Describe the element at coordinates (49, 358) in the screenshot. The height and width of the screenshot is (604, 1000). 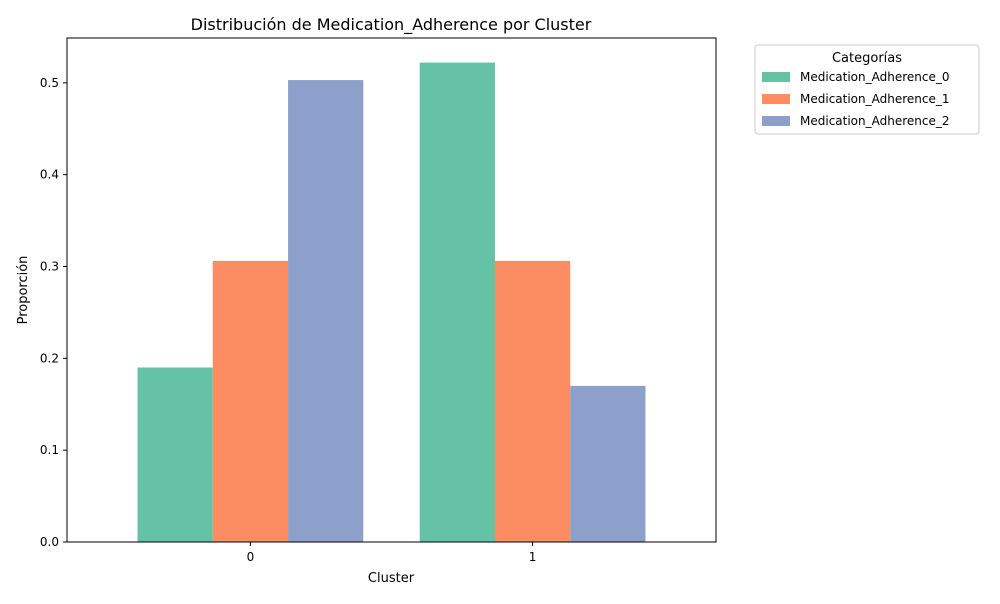
I see `y-tick-label: 0.2` at that location.